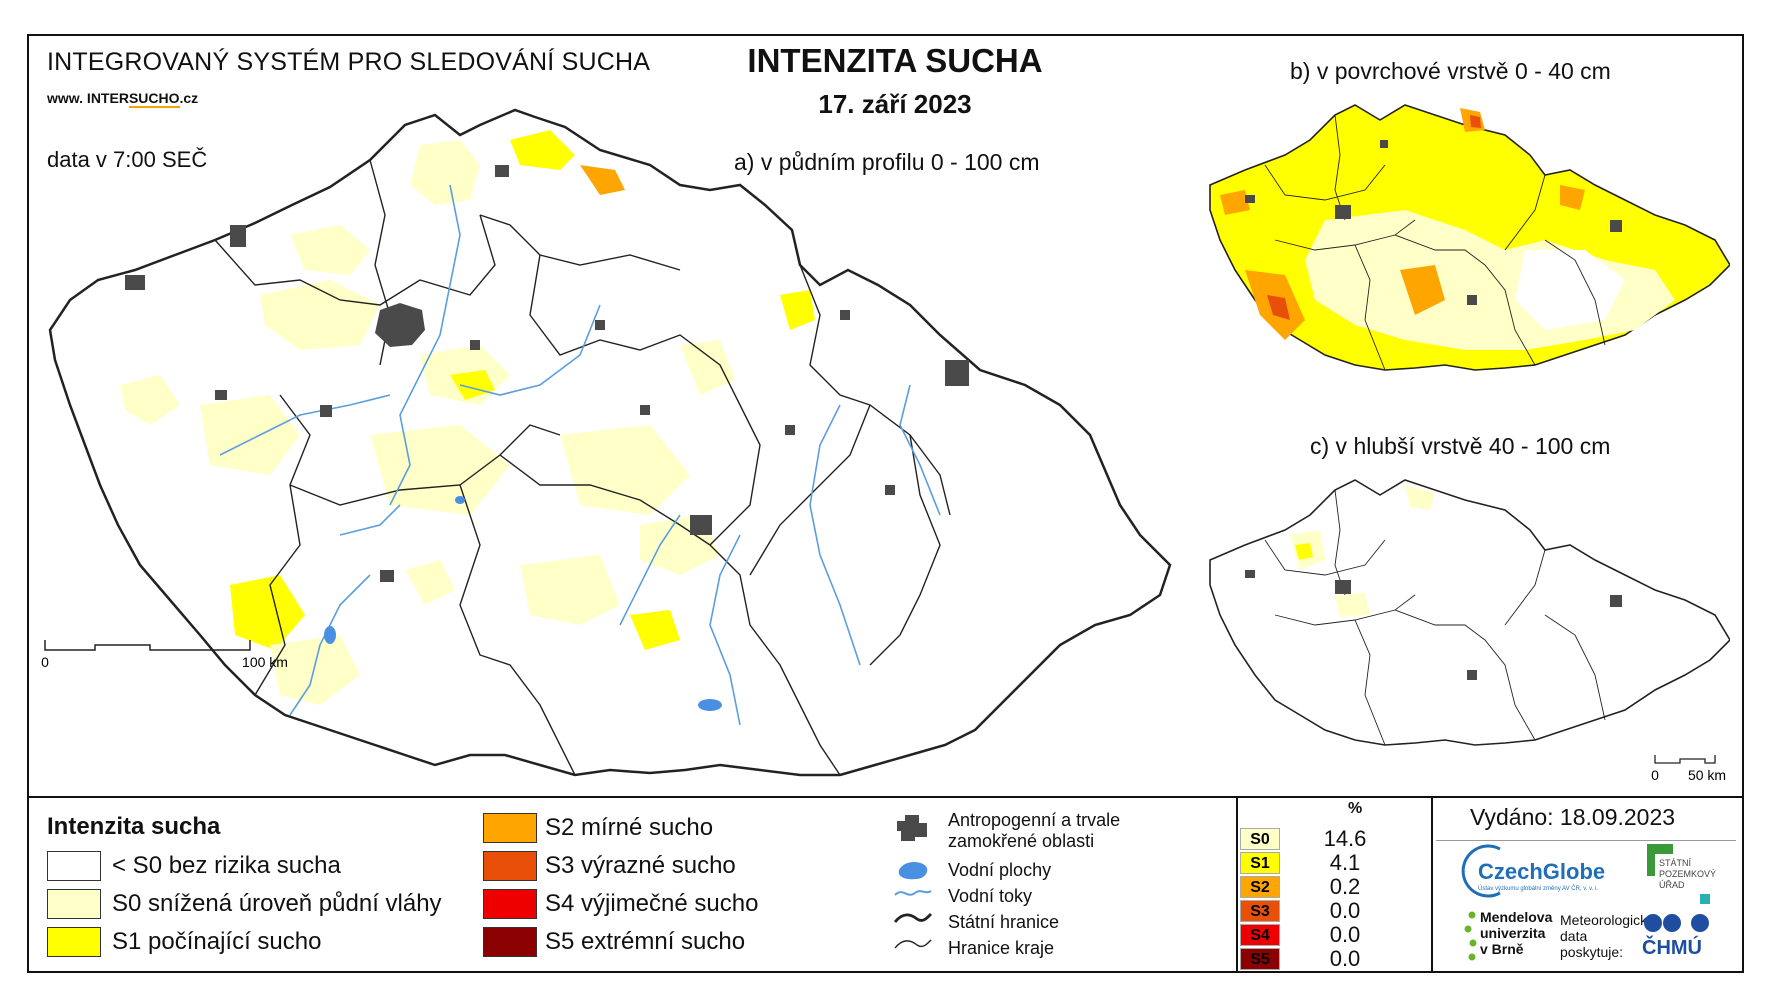 This screenshot has width=1772, height=1003. Describe the element at coordinates (912, 918) in the screenshot. I see `state-border-icon` at that location.